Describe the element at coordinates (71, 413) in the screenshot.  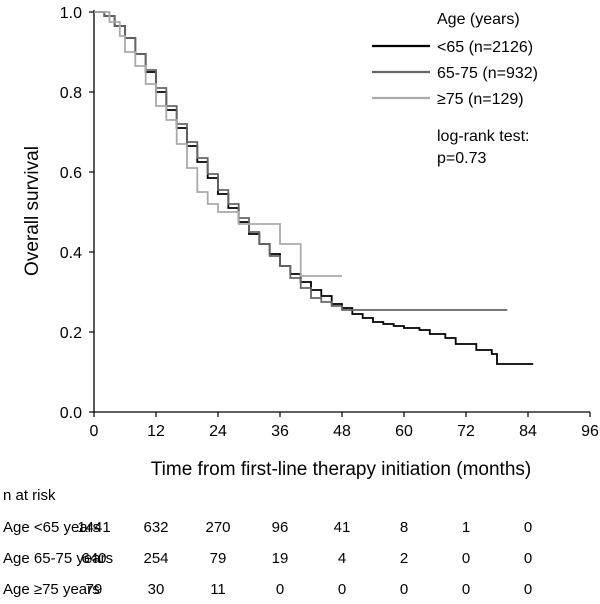
I see `y-tick-label: 0.0` at that location.